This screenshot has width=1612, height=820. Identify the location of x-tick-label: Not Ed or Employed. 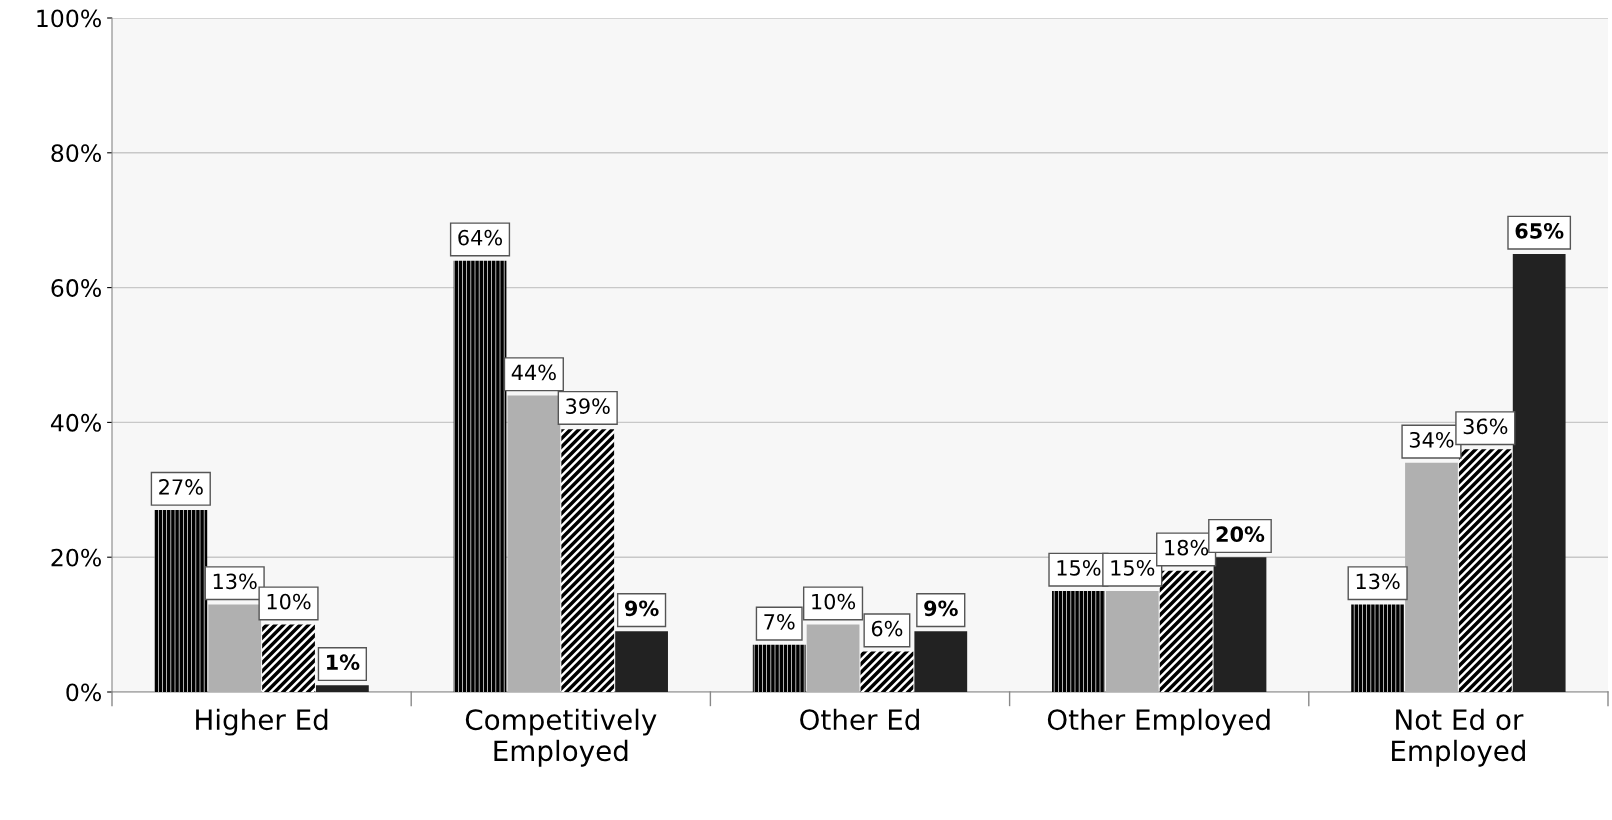
(1458, 737).